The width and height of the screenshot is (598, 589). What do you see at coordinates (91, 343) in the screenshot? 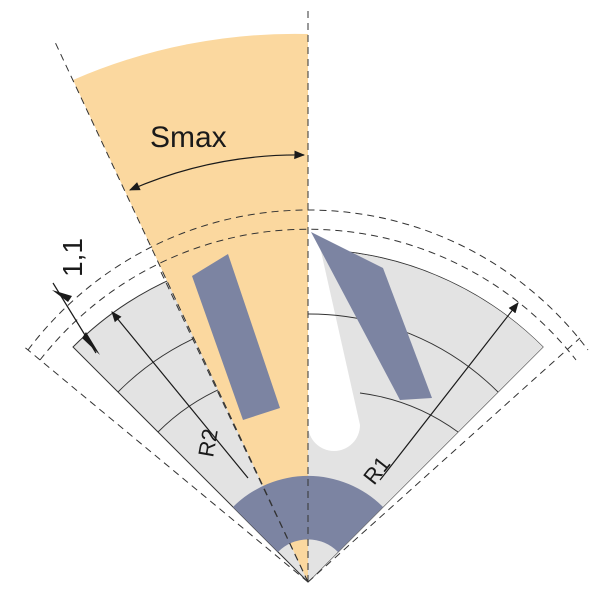
I see `clearance-arrow-bottom` at bounding box center [91, 343].